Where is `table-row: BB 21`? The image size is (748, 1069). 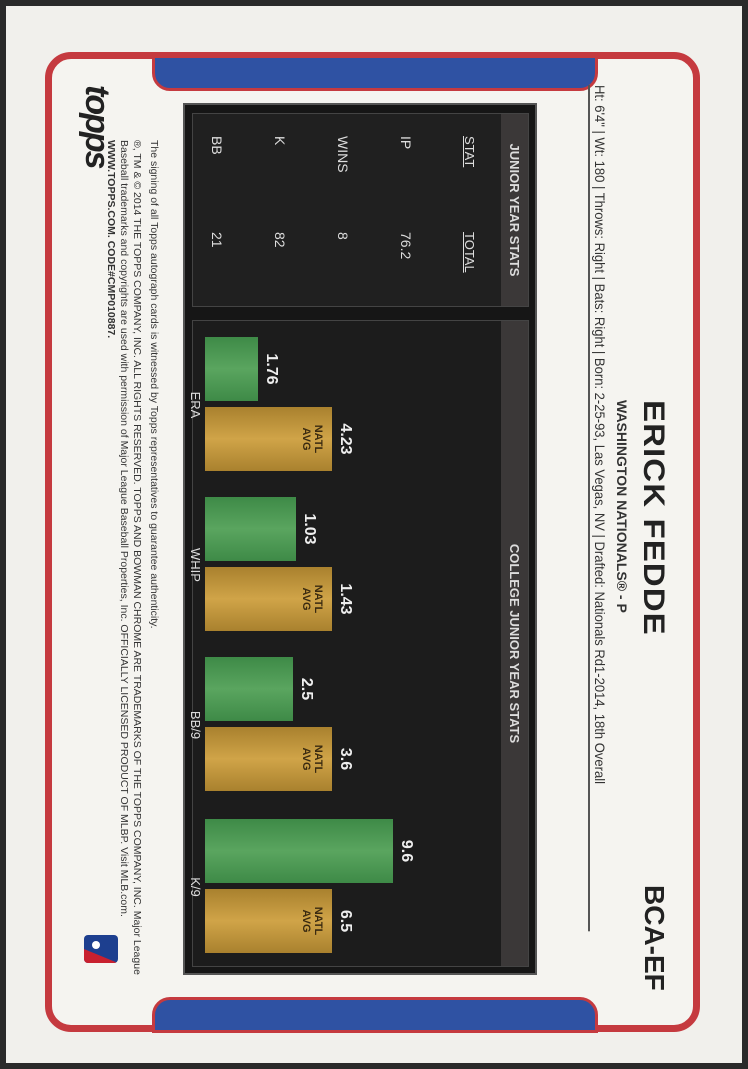 table-row: BB 21 is located at coordinates (217, 210).